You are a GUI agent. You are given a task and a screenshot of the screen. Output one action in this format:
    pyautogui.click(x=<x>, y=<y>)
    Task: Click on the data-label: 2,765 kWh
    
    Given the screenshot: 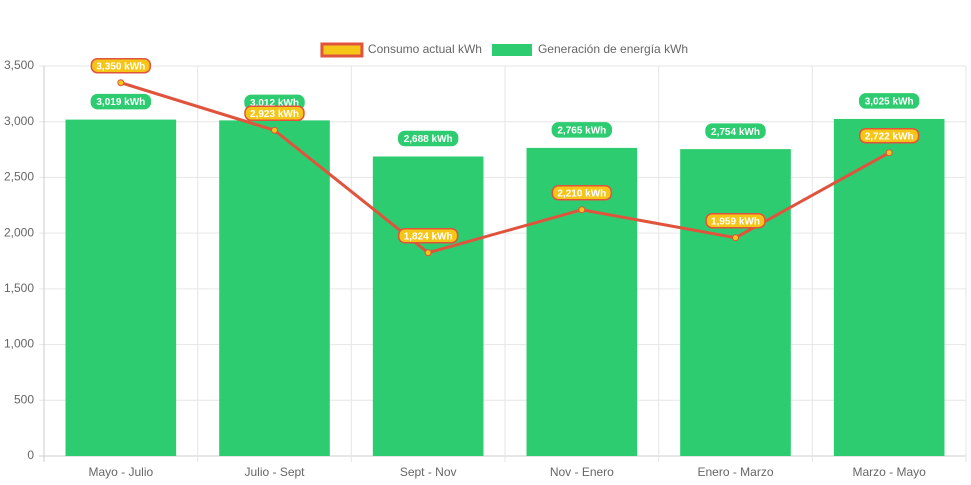 What is the action you would take?
    pyautogui.click(x=581, y=131)
    